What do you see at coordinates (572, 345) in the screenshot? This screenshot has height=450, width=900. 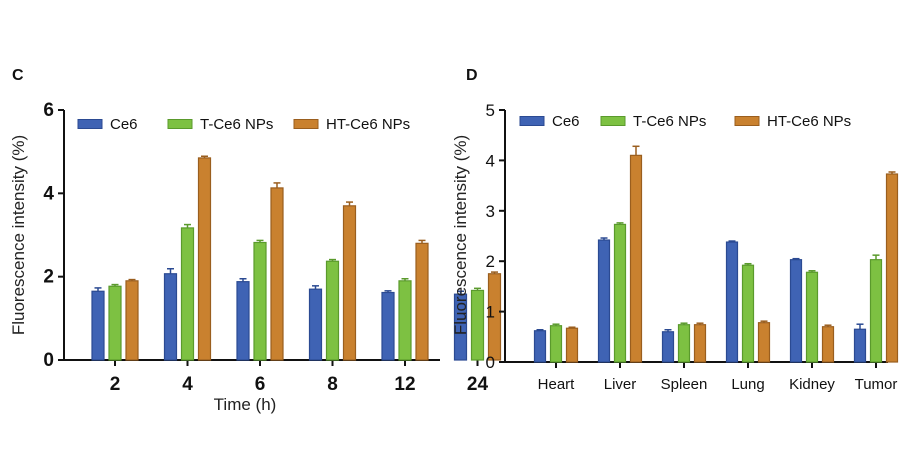 I see `bar-ht-ce6-nps-heart` at bounding box center [572, 345].